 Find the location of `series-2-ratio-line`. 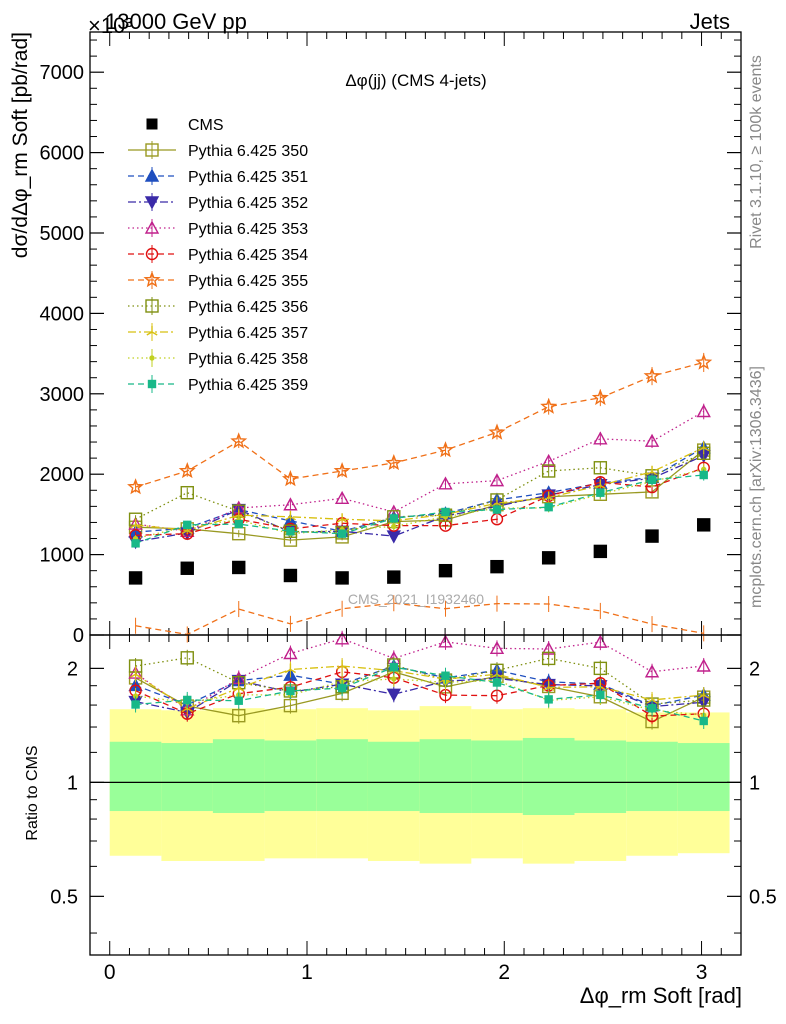

series-2-ratio-line is located at coordinates (419, 686).